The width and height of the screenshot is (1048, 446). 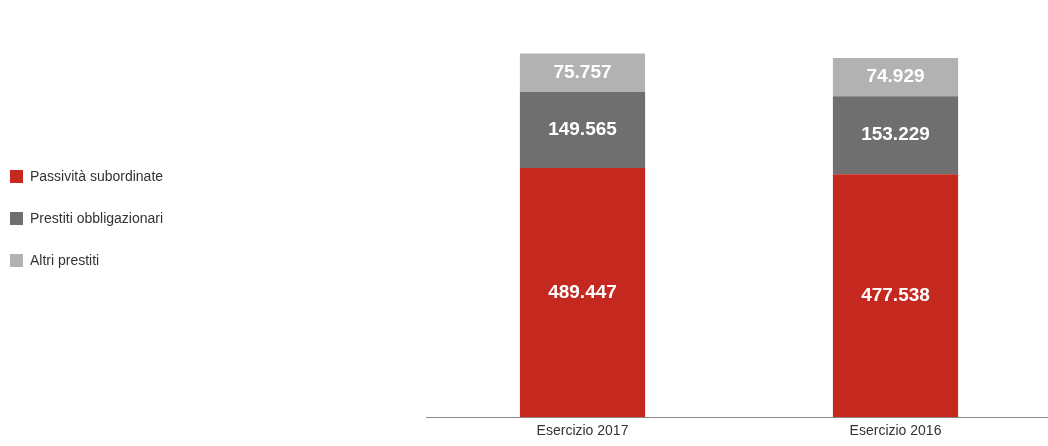 I want to click on legend-label: Passività subordinate, so click(x=97, y=176).